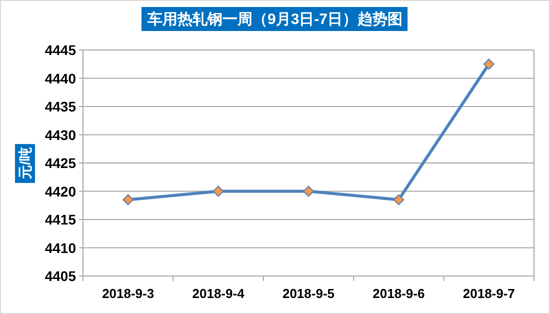 The width and height of the screenshot is (550, 314). I want to click on y-tick-label: 4415, so click(60, 220).